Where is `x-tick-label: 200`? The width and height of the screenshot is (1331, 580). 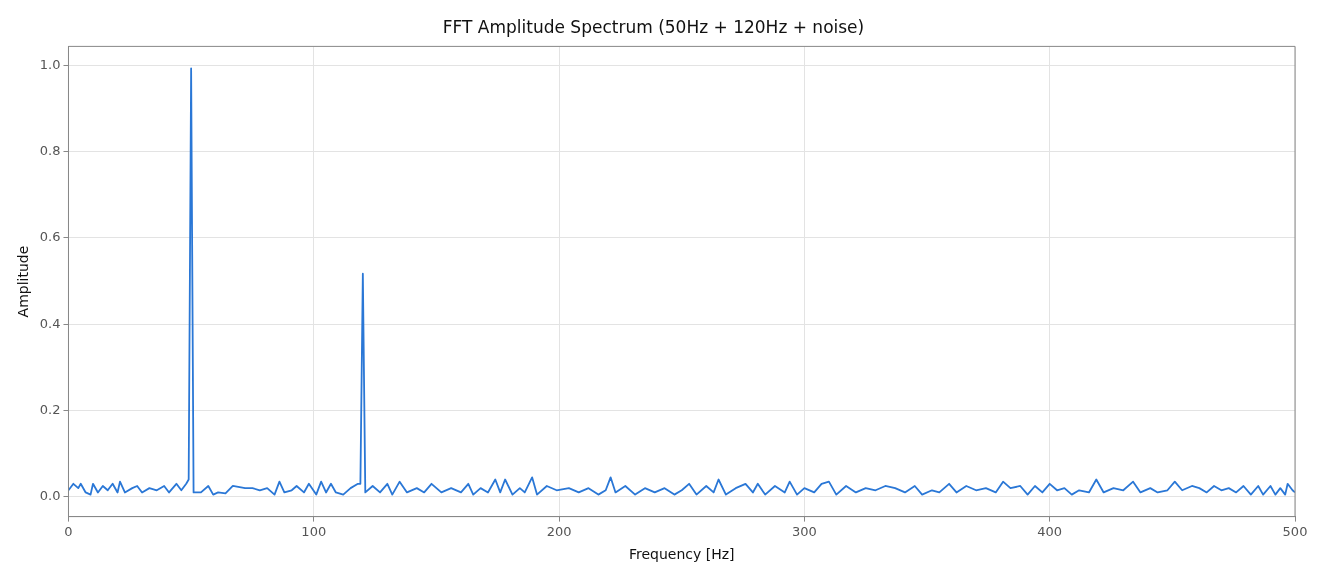
x-tick-label: 200 is located at coordinates (559, 531).